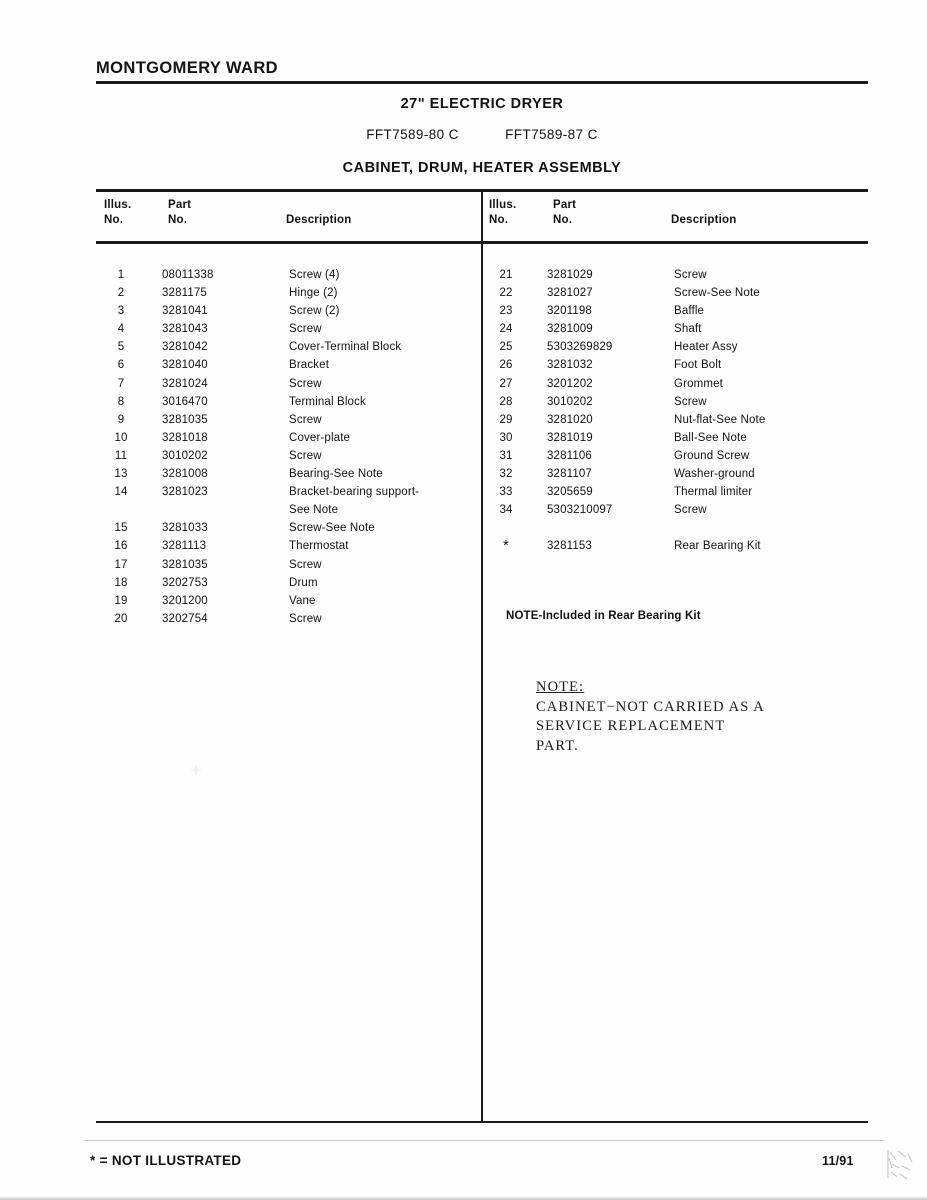  I want to click on assembly-title: CABINET, DRUM, HEATER ASSEMBLY, so click(482, 168).